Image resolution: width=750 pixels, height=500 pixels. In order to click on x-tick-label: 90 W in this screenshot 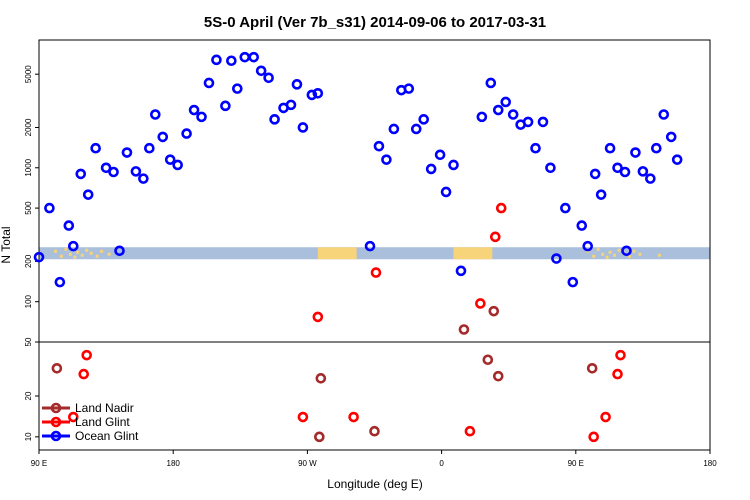, I will do `click(307, 463)`.